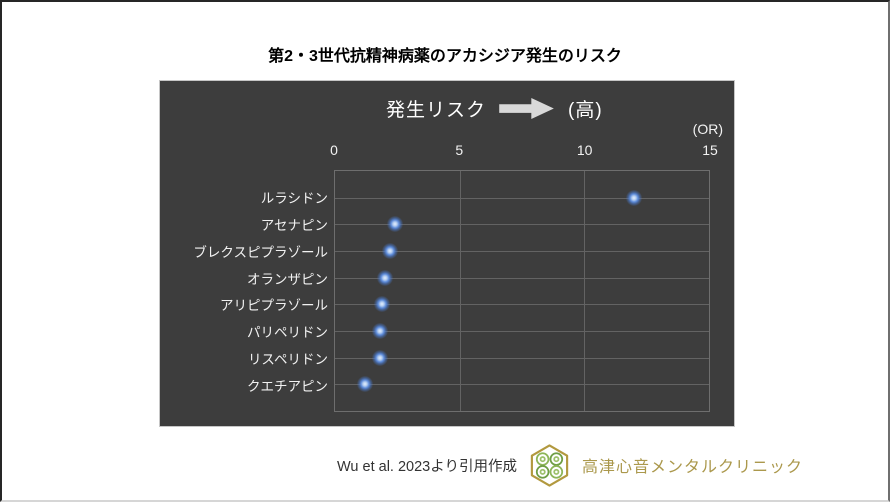  Describe the element at coordinates (549, 465) in the screenshot. I see `clinic-logo-icon` at that location.